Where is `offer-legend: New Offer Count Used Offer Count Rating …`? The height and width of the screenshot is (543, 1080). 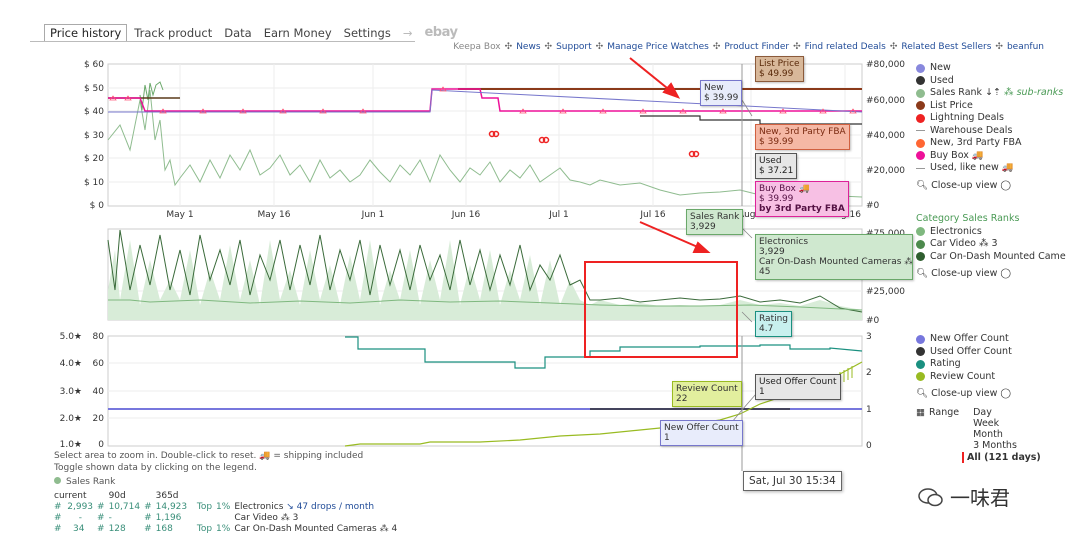
offer-legend: New Offer Count Used Offer Count Rating … is located at coordinates (964, 367).